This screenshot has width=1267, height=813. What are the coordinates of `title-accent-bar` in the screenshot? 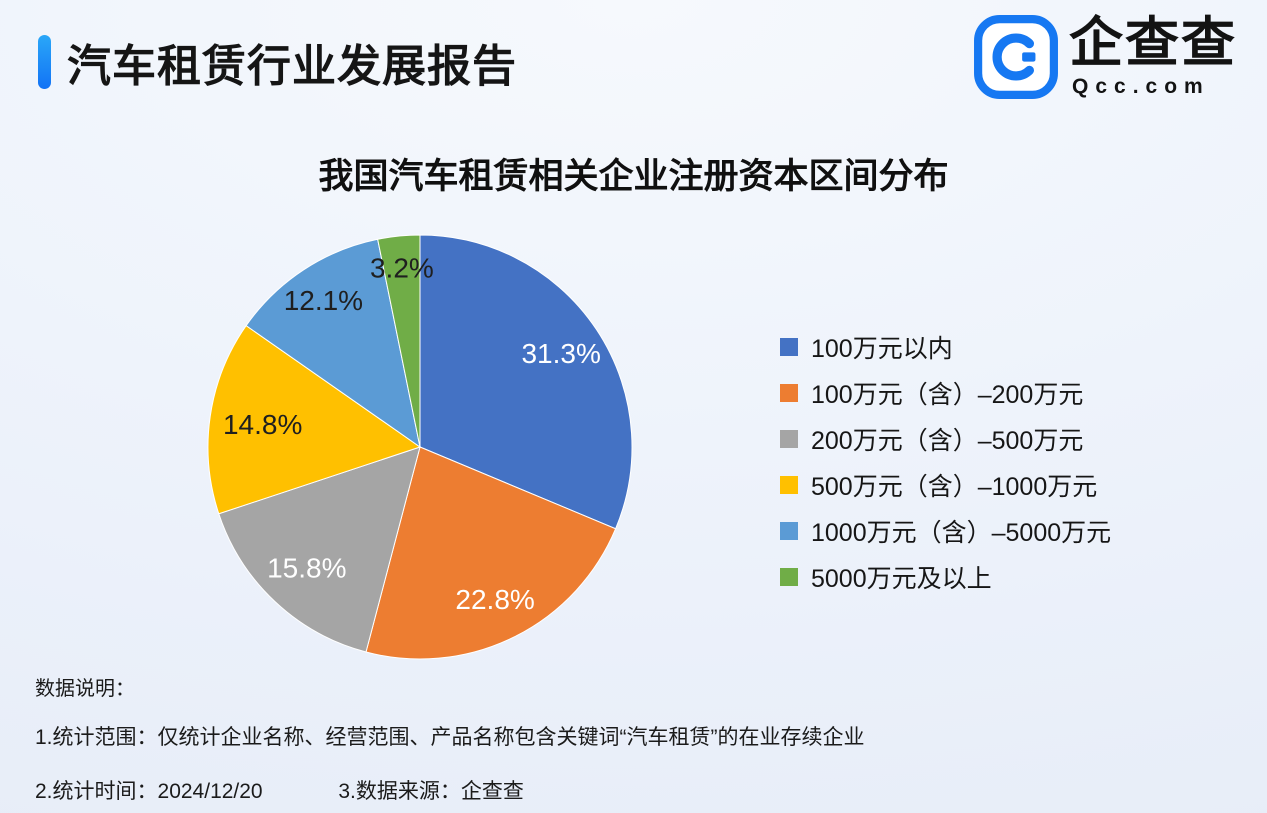 It's located at (44, 62).